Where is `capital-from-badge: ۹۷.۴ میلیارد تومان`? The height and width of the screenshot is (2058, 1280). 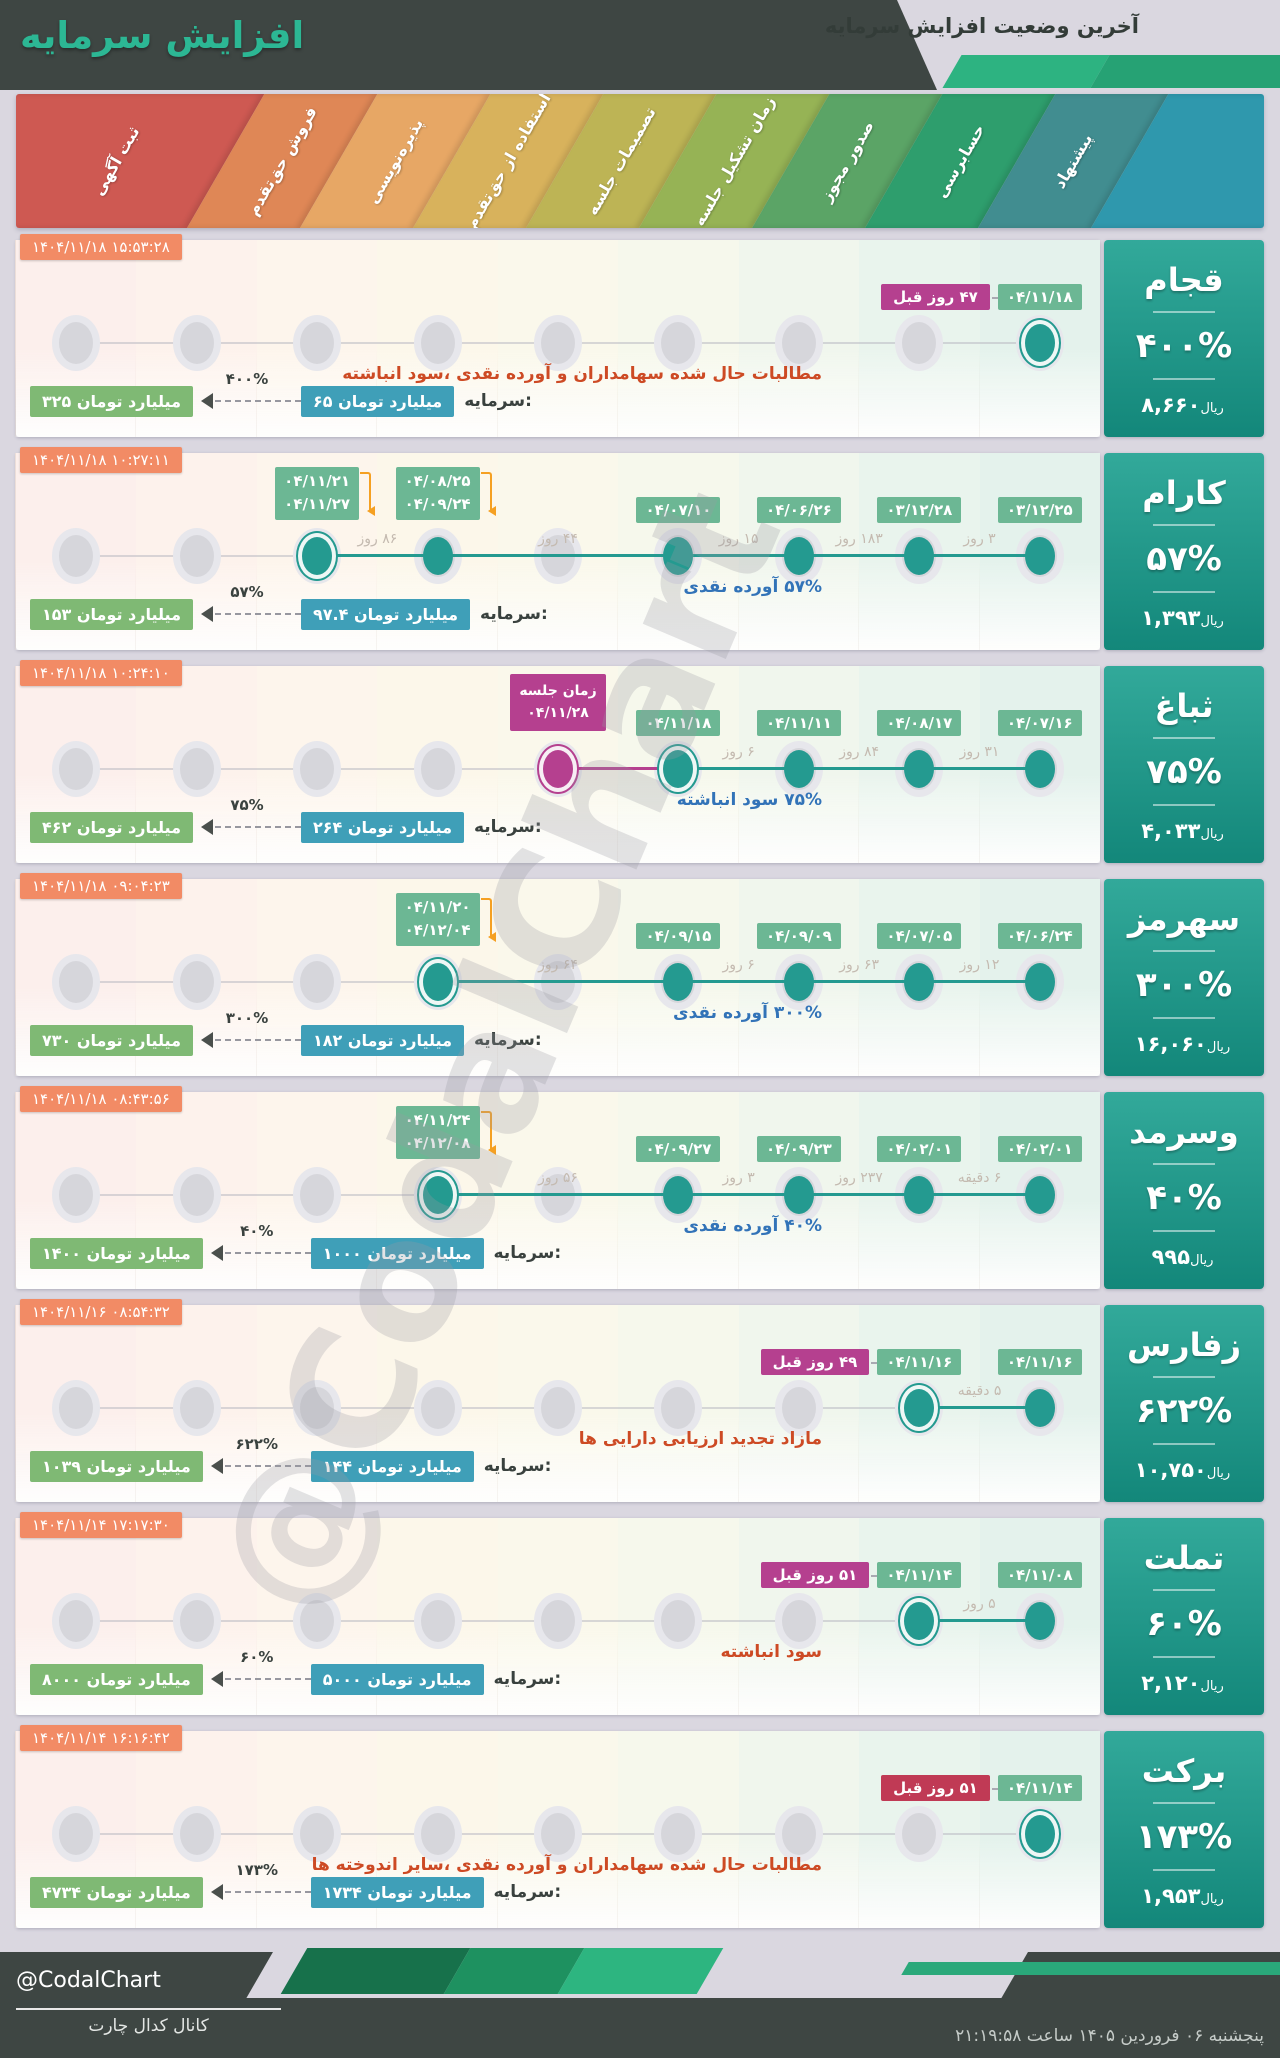
capital-from-badge: ۹۷.۴ میلیارد تومان is located at coordinates (385, 614).